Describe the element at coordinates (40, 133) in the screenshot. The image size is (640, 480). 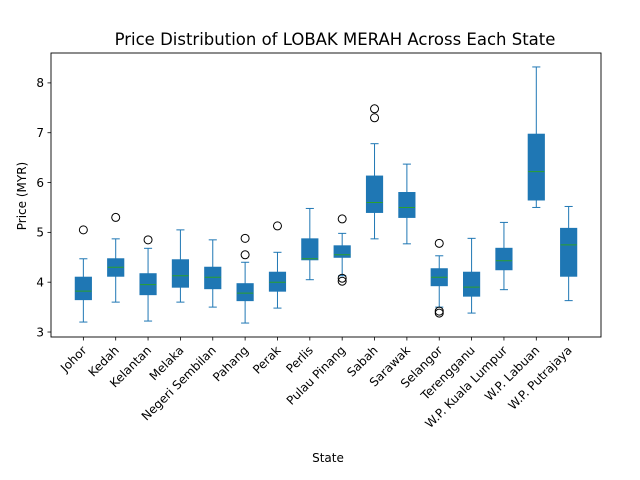
I see `y-tick-label: 7` at that location.